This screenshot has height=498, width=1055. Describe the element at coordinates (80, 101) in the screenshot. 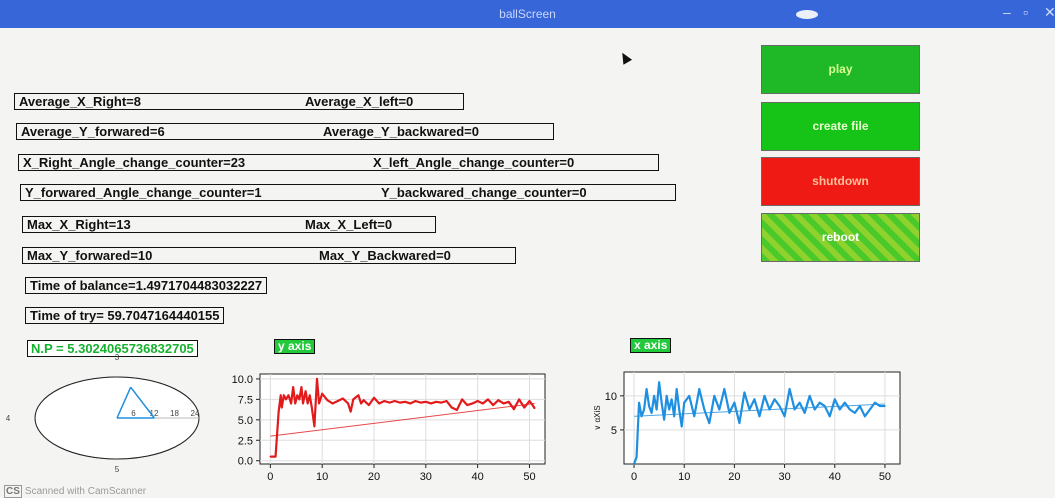

I see `avg-x-right-label: Average_X_Right=8` at that location.